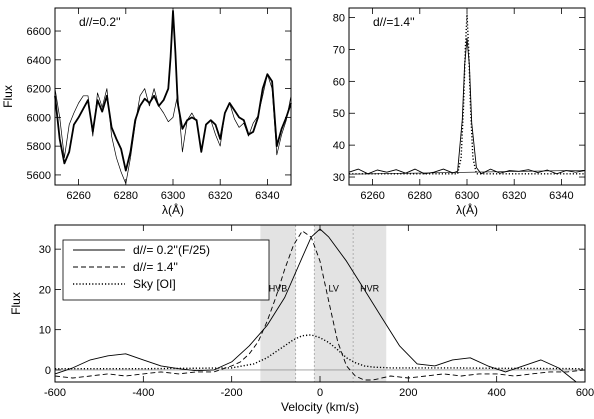 This screenshot has height=419, width=594. Describe the element at coordinates (45, 290) in the screenshot. I see `y-tick-label: 20` at that location.